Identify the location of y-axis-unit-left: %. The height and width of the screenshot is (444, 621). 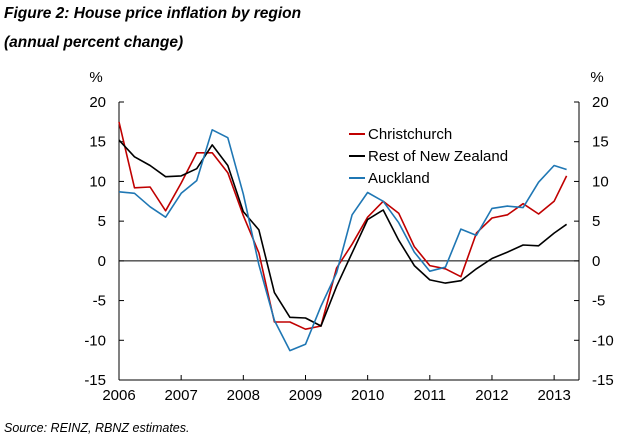
(95, 77).